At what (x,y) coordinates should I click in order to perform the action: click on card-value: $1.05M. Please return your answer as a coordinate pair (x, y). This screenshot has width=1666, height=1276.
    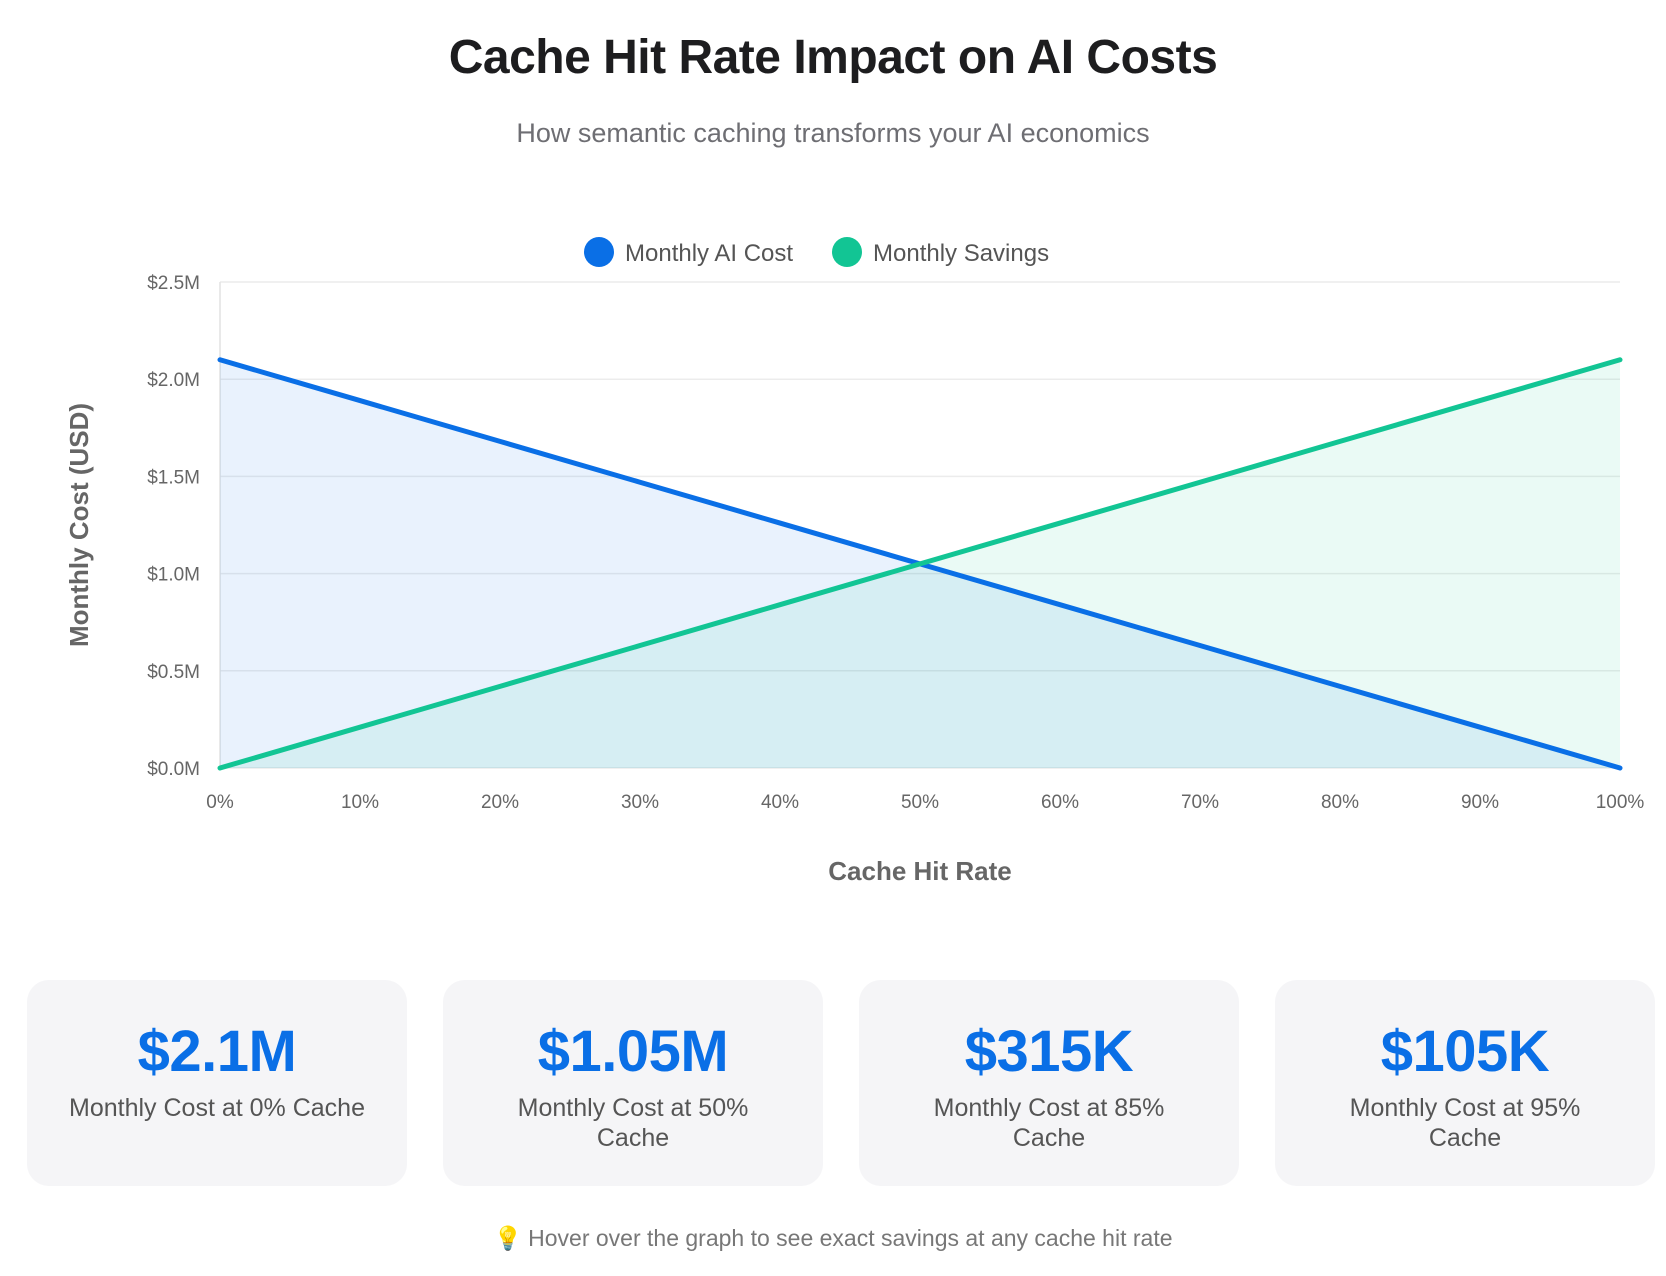
    Looking at the image, I should click on (633, 1051).